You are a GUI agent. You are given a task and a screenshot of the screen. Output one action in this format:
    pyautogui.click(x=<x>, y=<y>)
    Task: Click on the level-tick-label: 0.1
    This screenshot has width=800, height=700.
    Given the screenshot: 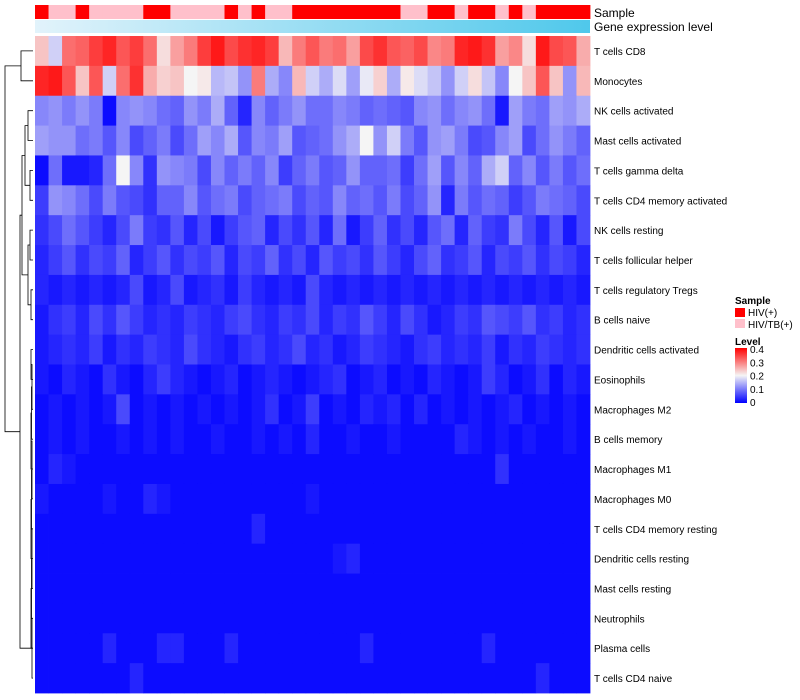 What is the action you would take?
    pyautogui.click(x=757, y=390)
    